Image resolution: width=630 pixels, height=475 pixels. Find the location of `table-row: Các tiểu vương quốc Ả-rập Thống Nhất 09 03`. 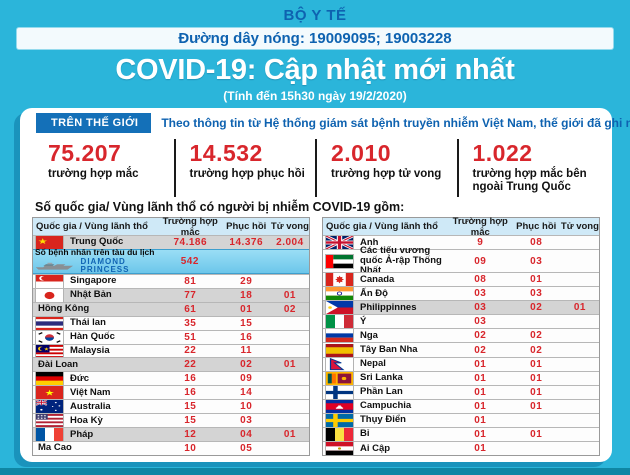

table-row: Các tiểu vương quốc Ả-rập Thống Nhất 09 03 is located at coordinates (461, 261).